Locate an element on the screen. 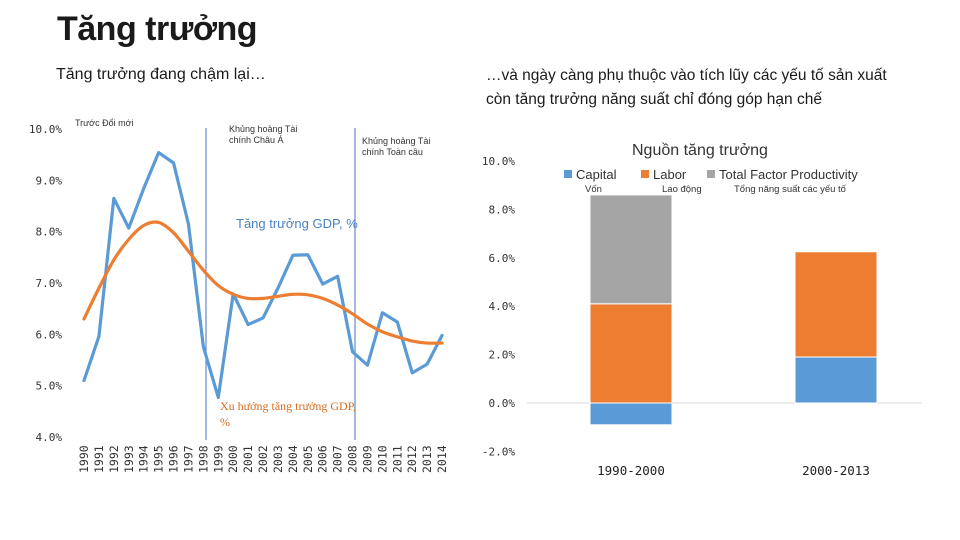 Image resolution: width=960 pixels, height=540 pixels. year-tick-label: 2013 is located at coordinates (427, 459).